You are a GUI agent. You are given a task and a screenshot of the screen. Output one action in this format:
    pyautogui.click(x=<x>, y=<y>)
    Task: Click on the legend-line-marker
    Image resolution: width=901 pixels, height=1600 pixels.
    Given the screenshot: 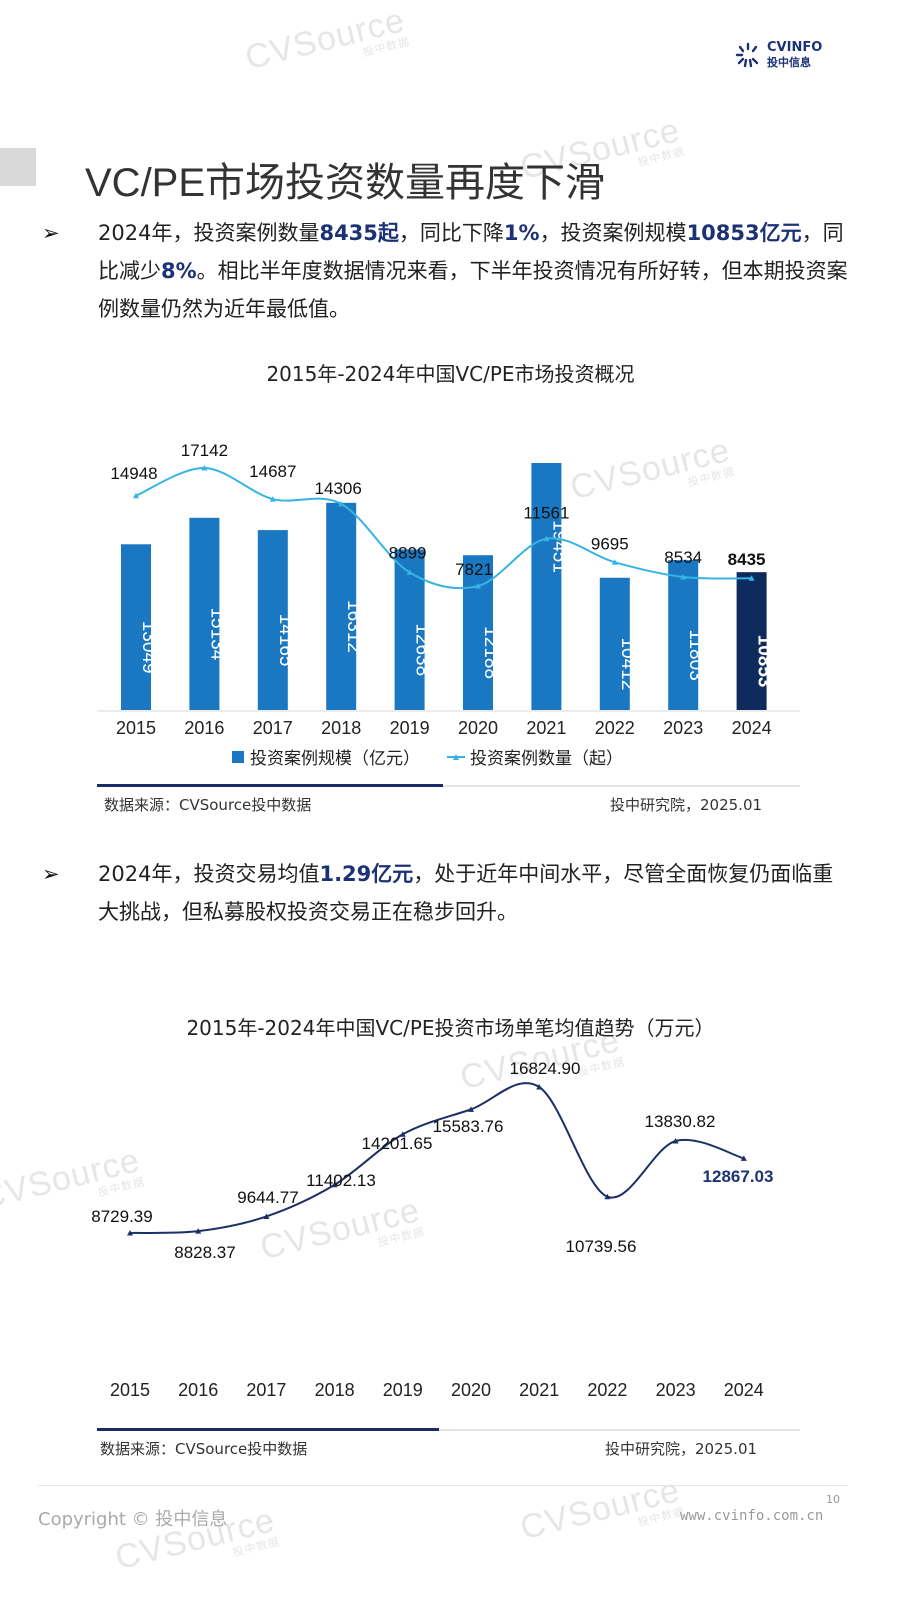 What is the action you would take?
    pyautogui.click(x=456, y=757)
    